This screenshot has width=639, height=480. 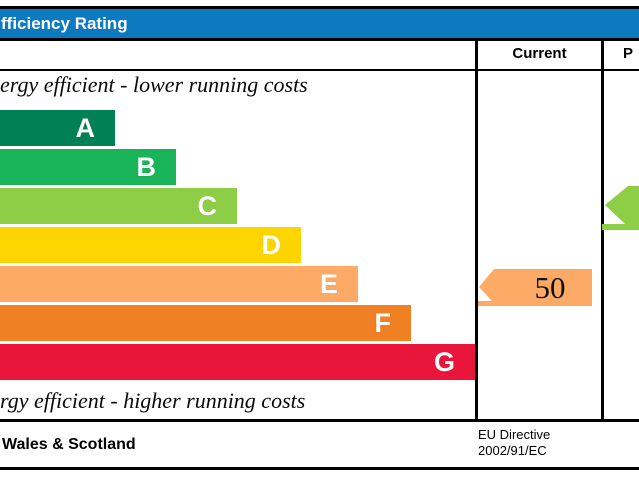 I want to click on band-a-bar: A, so click(x=57, y=128).